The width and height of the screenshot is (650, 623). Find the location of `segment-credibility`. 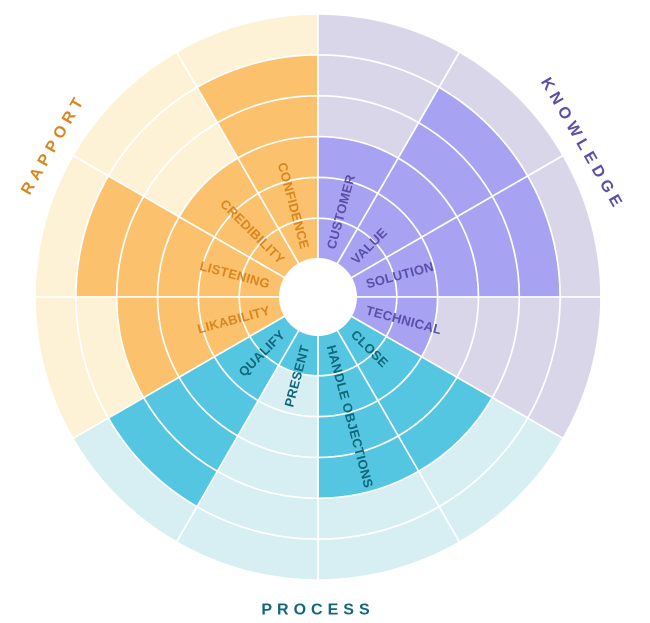

segment-credibility is located at coordinates (186, 165).